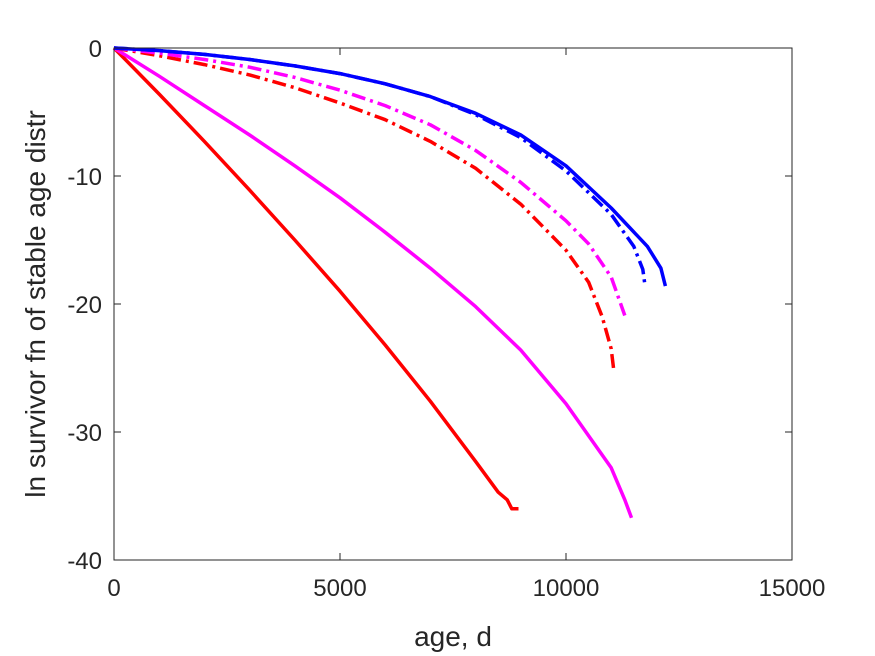 The width and height of the screenshot is (875, 656). What do you see at coordinates (95, 49) in the screenshot?
I see `y-tick-label: 0` at bounding box center [95, 49].